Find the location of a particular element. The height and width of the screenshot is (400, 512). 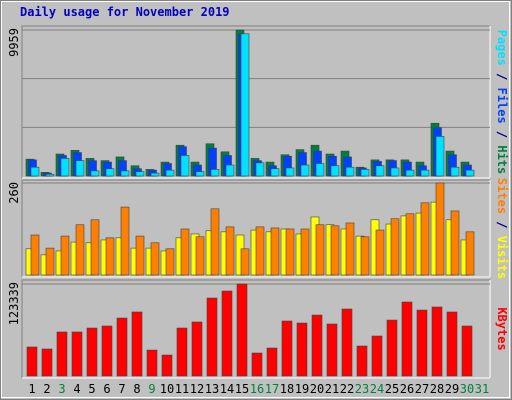

x-tick-label: 15 is located at coordinates (242, 389).